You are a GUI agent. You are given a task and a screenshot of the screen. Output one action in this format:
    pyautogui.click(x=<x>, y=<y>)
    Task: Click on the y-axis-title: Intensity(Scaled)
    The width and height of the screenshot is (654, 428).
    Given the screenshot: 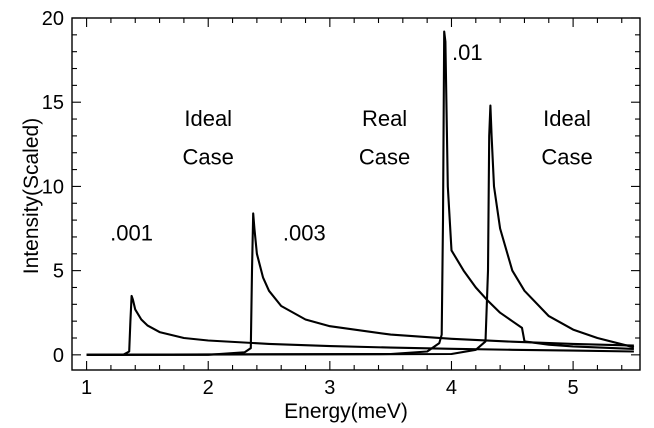 What is the action you would take?
    pyautogui.click(x=31, y=196)
    